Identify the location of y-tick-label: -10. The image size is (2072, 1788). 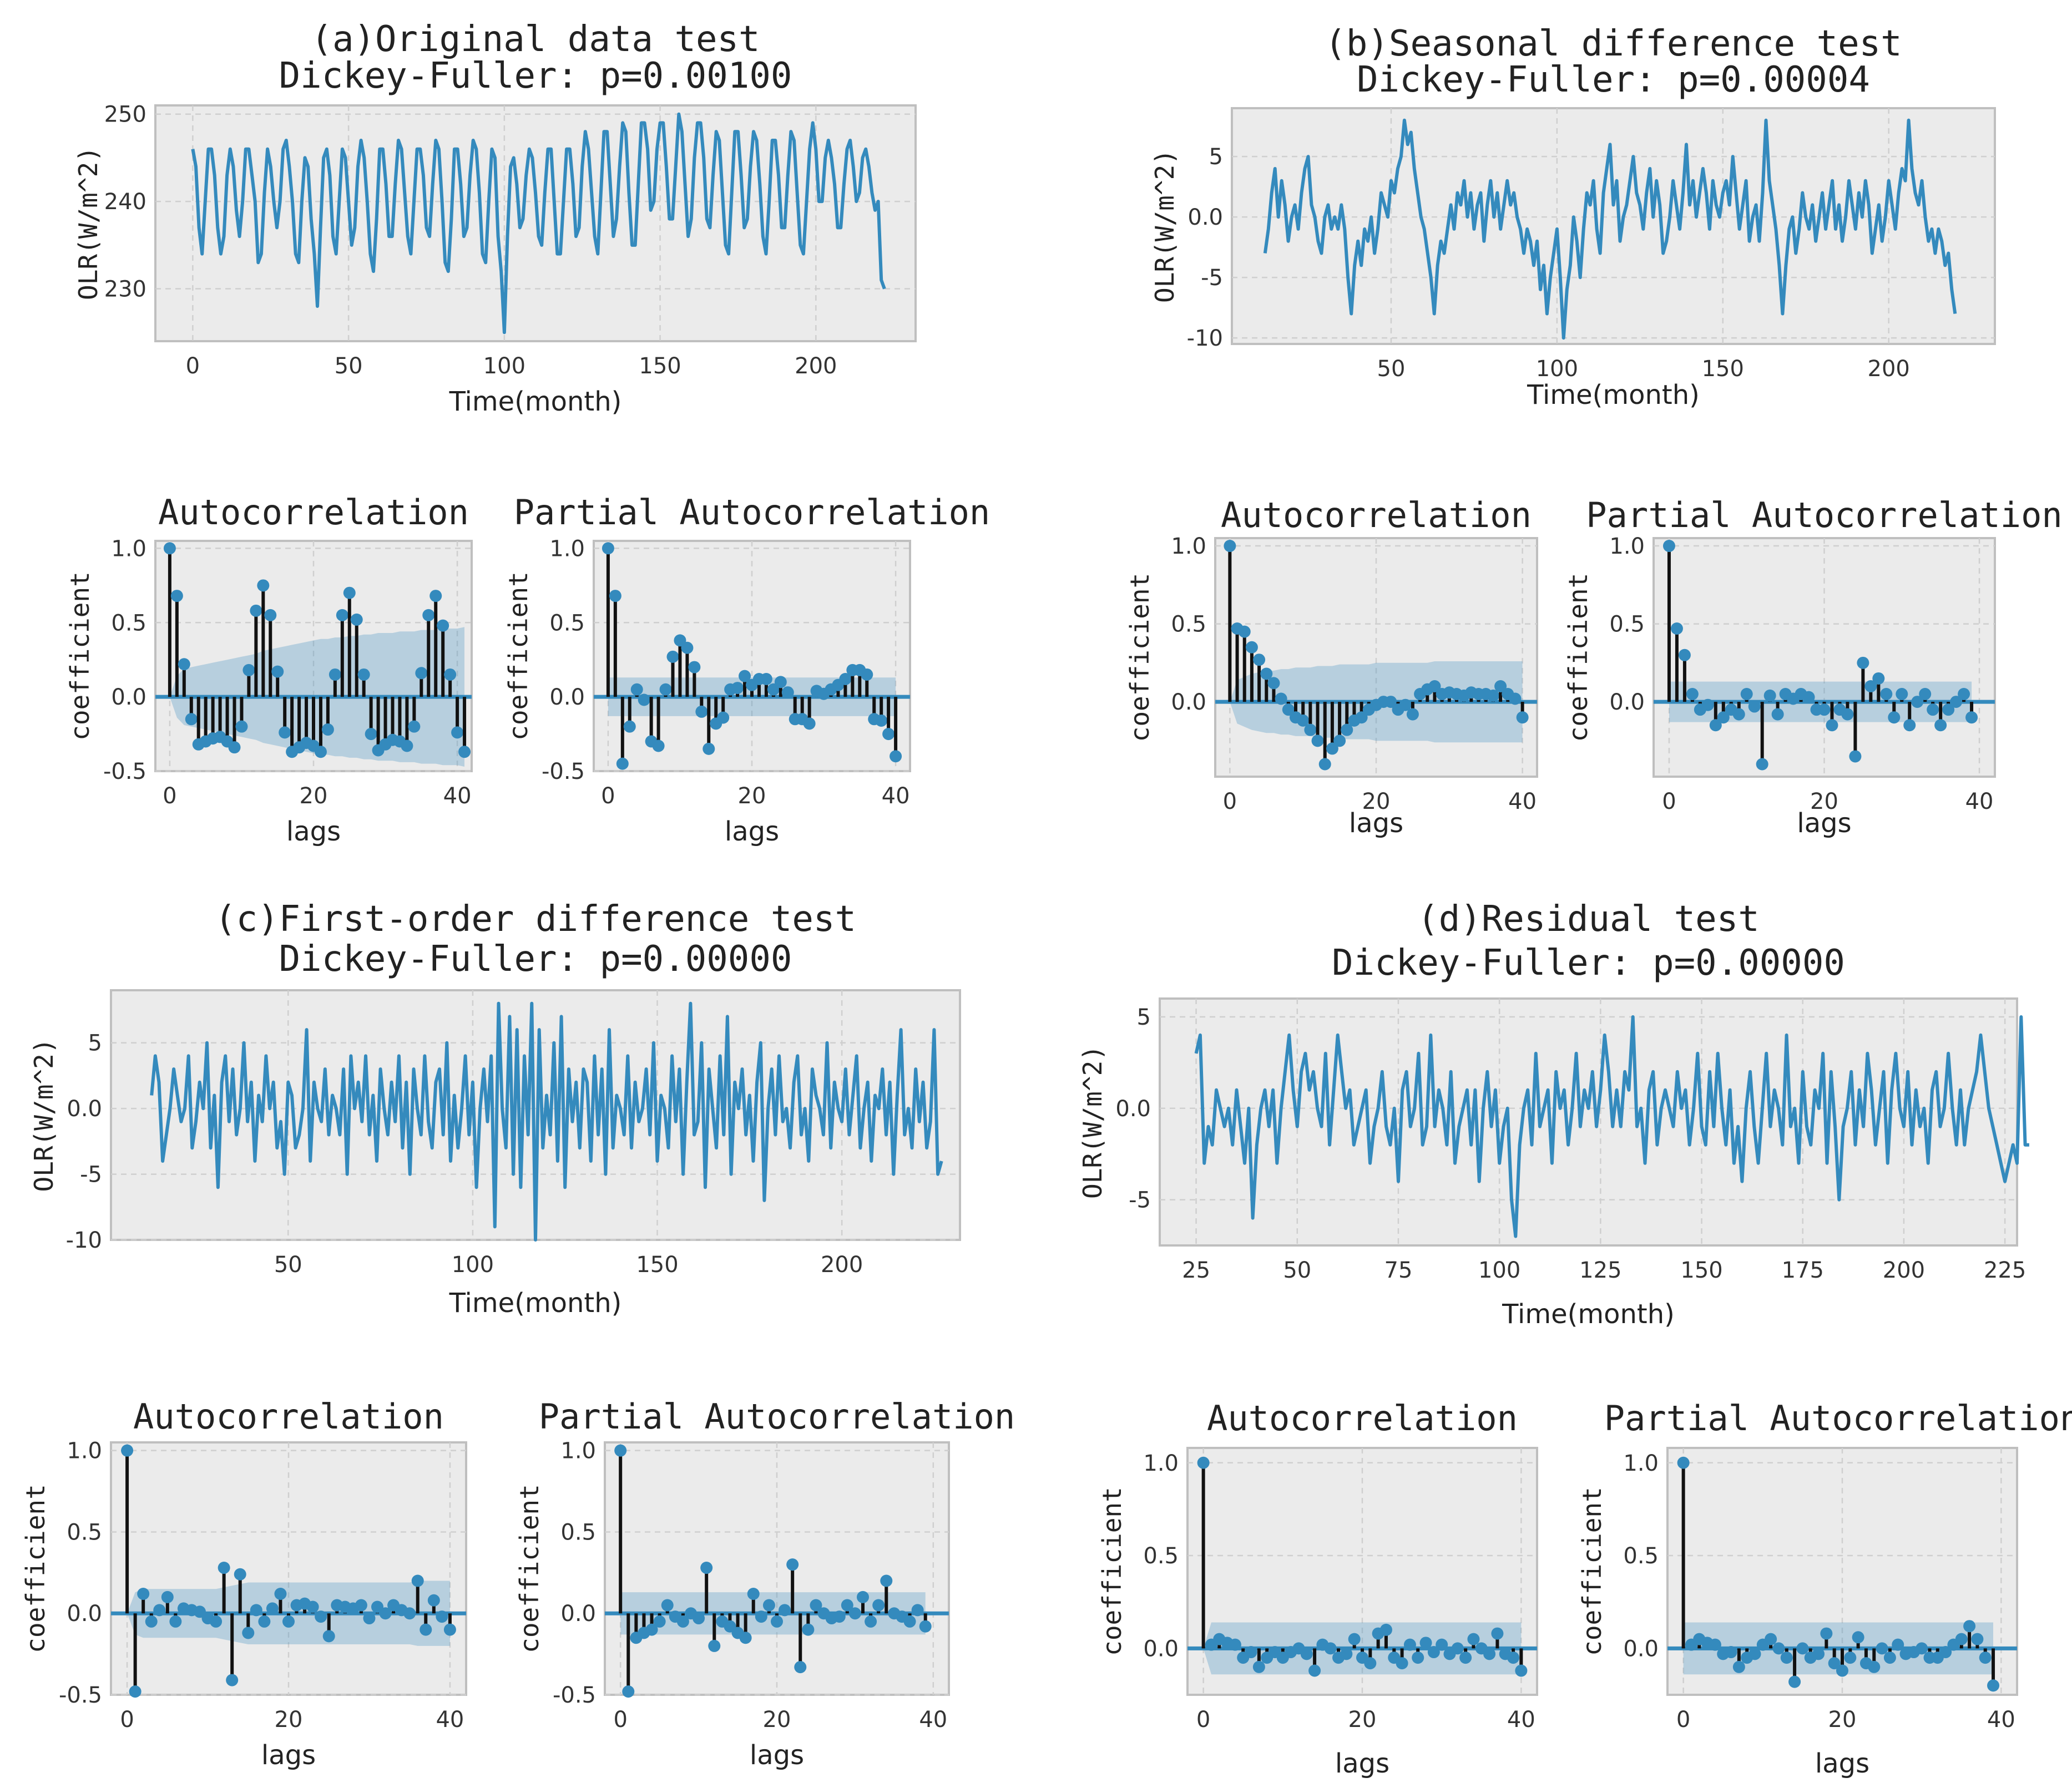
(1205, 338).